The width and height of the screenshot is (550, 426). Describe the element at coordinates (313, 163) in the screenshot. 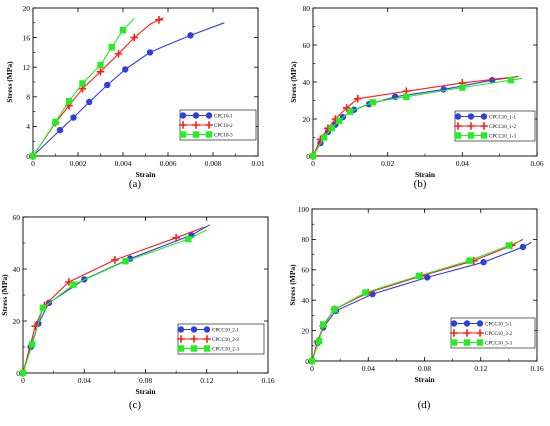

I see `panel-b-x-tick-label: 0` at that location.